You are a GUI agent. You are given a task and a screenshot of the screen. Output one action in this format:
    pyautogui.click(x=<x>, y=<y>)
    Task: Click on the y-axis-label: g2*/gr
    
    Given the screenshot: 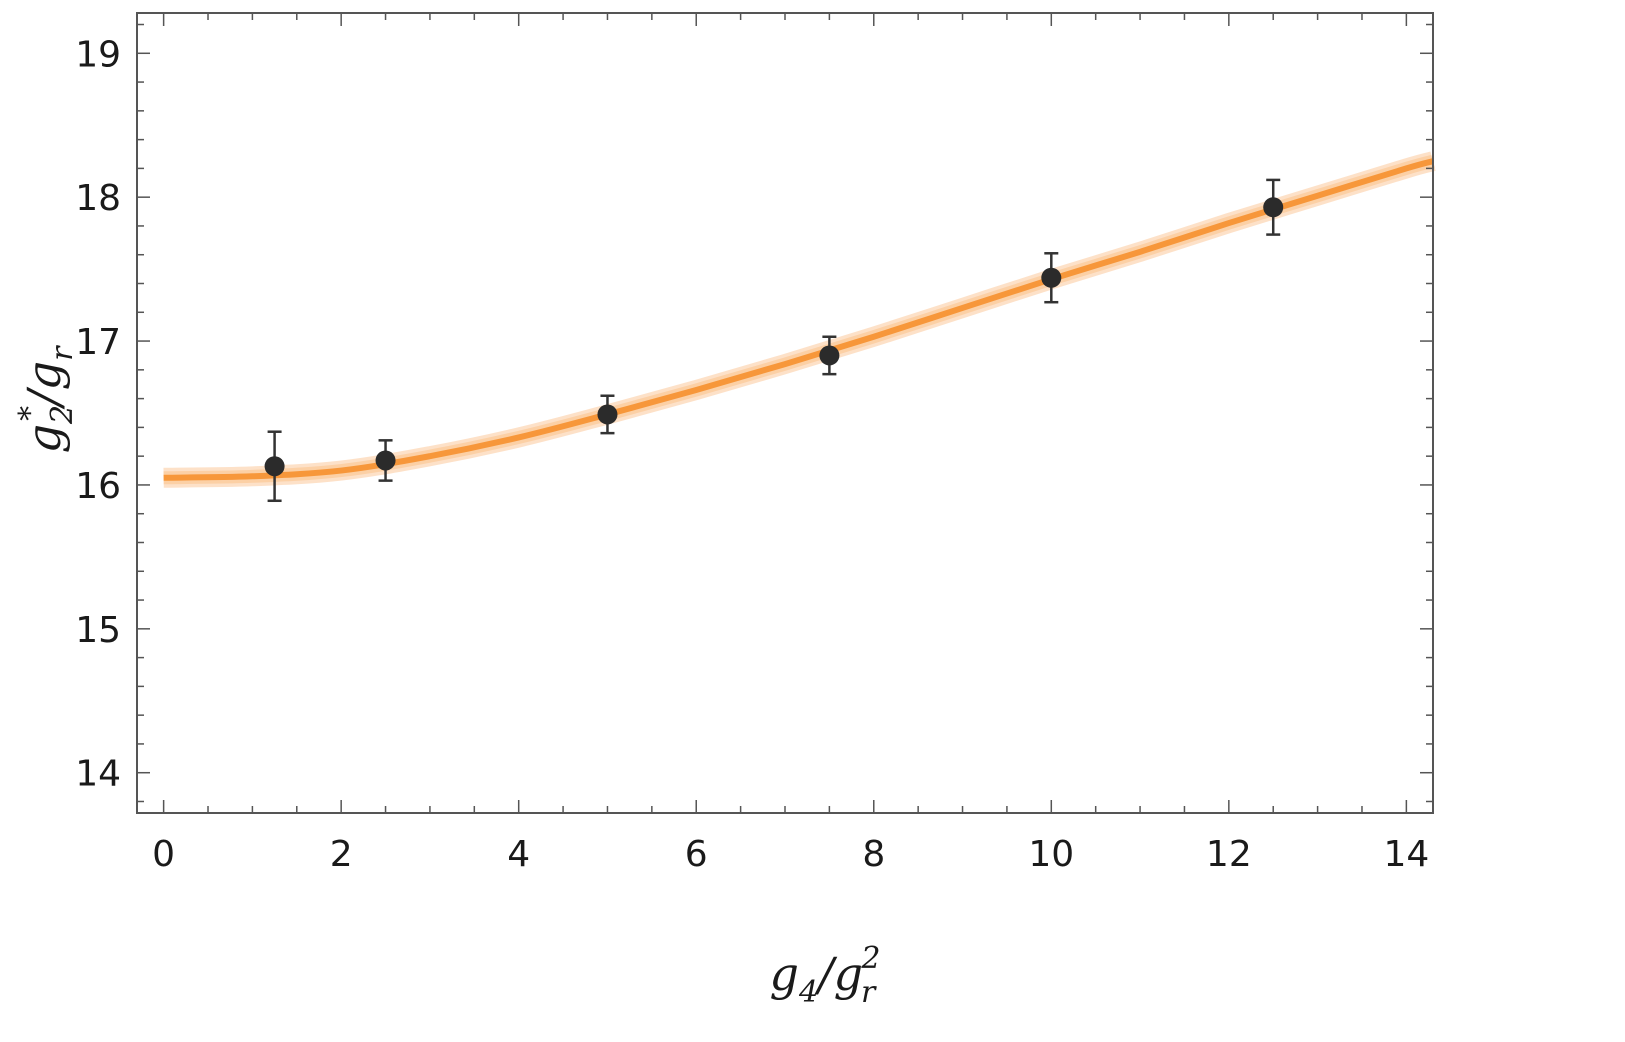 What is the action you would take?
    pyautogui.click(x=46, y=399)
    